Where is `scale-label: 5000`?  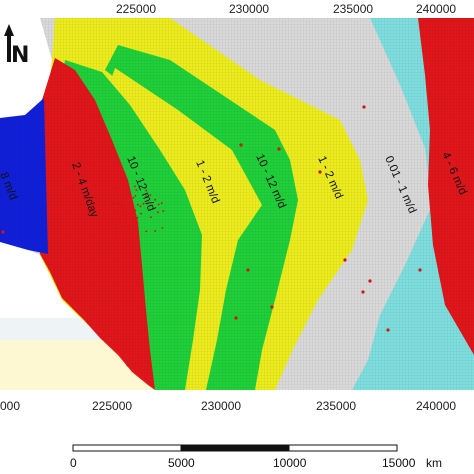
scale-label: 5000 is located at coordinates (181, 463).